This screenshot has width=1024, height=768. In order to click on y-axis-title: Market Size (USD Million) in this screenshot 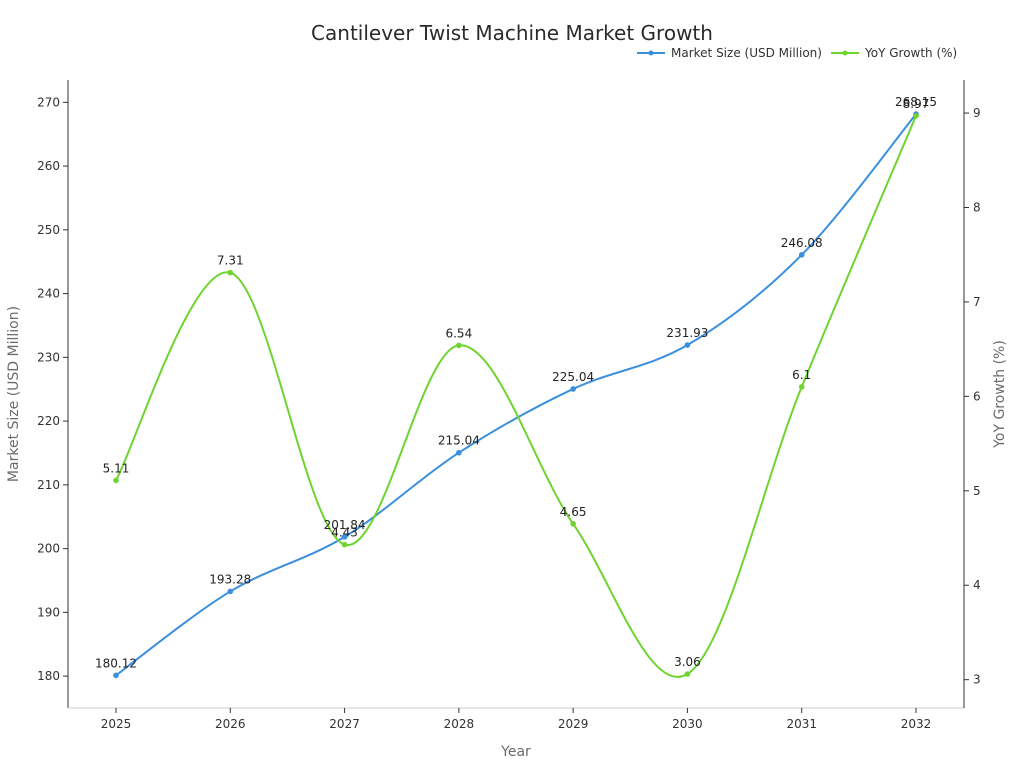, I will do `click(14, 394)`.